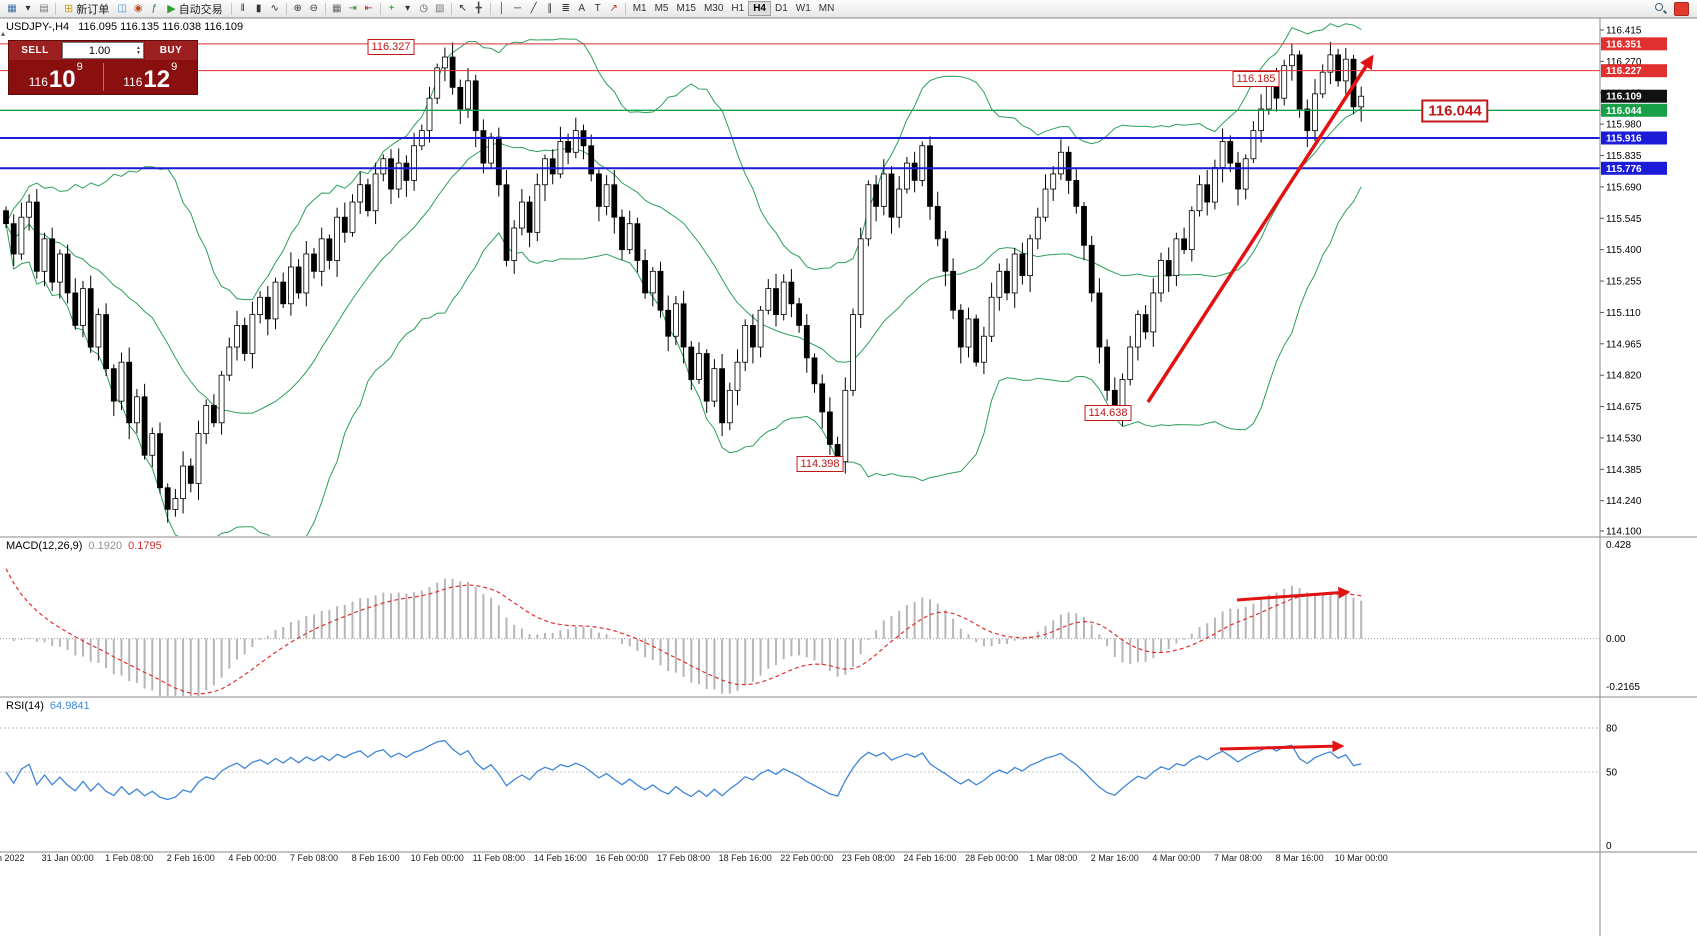  I want to click on main-trend-arrow, so click(1260, 228).